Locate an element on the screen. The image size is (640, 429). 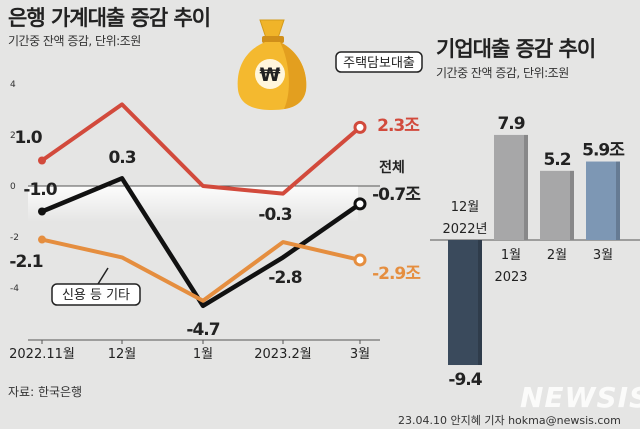
mortgage-series-name: 주택담보대출 is located at coordinates (379, 63).